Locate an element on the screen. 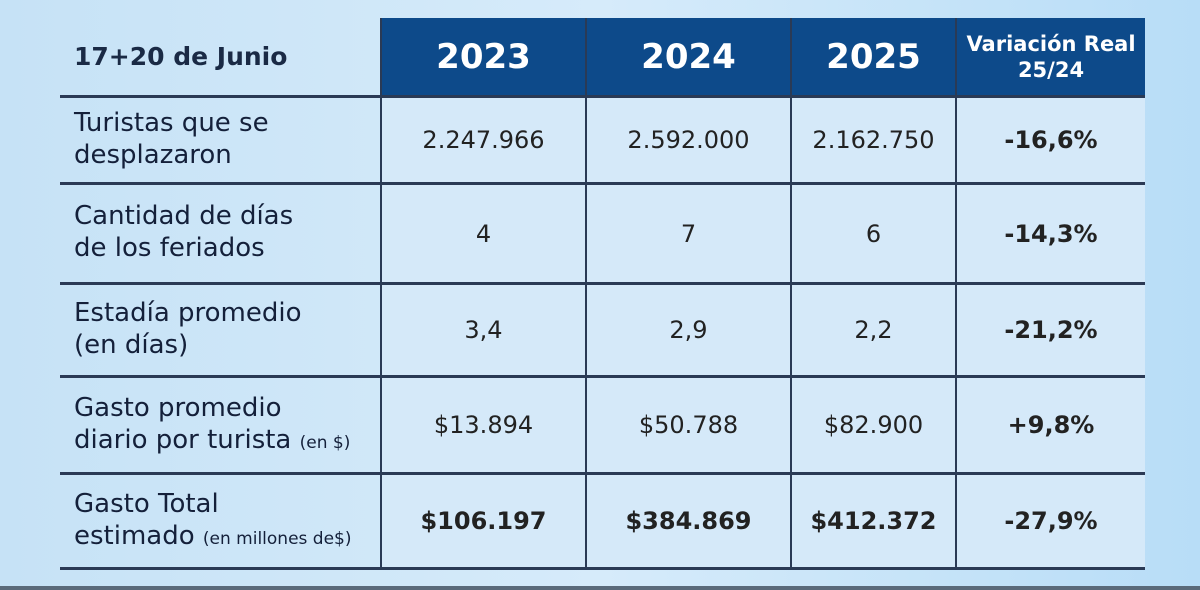 The width and height of the screenshot is (1200, 590). variation-cell: -27,9% is located at coordinates (1050, 522).